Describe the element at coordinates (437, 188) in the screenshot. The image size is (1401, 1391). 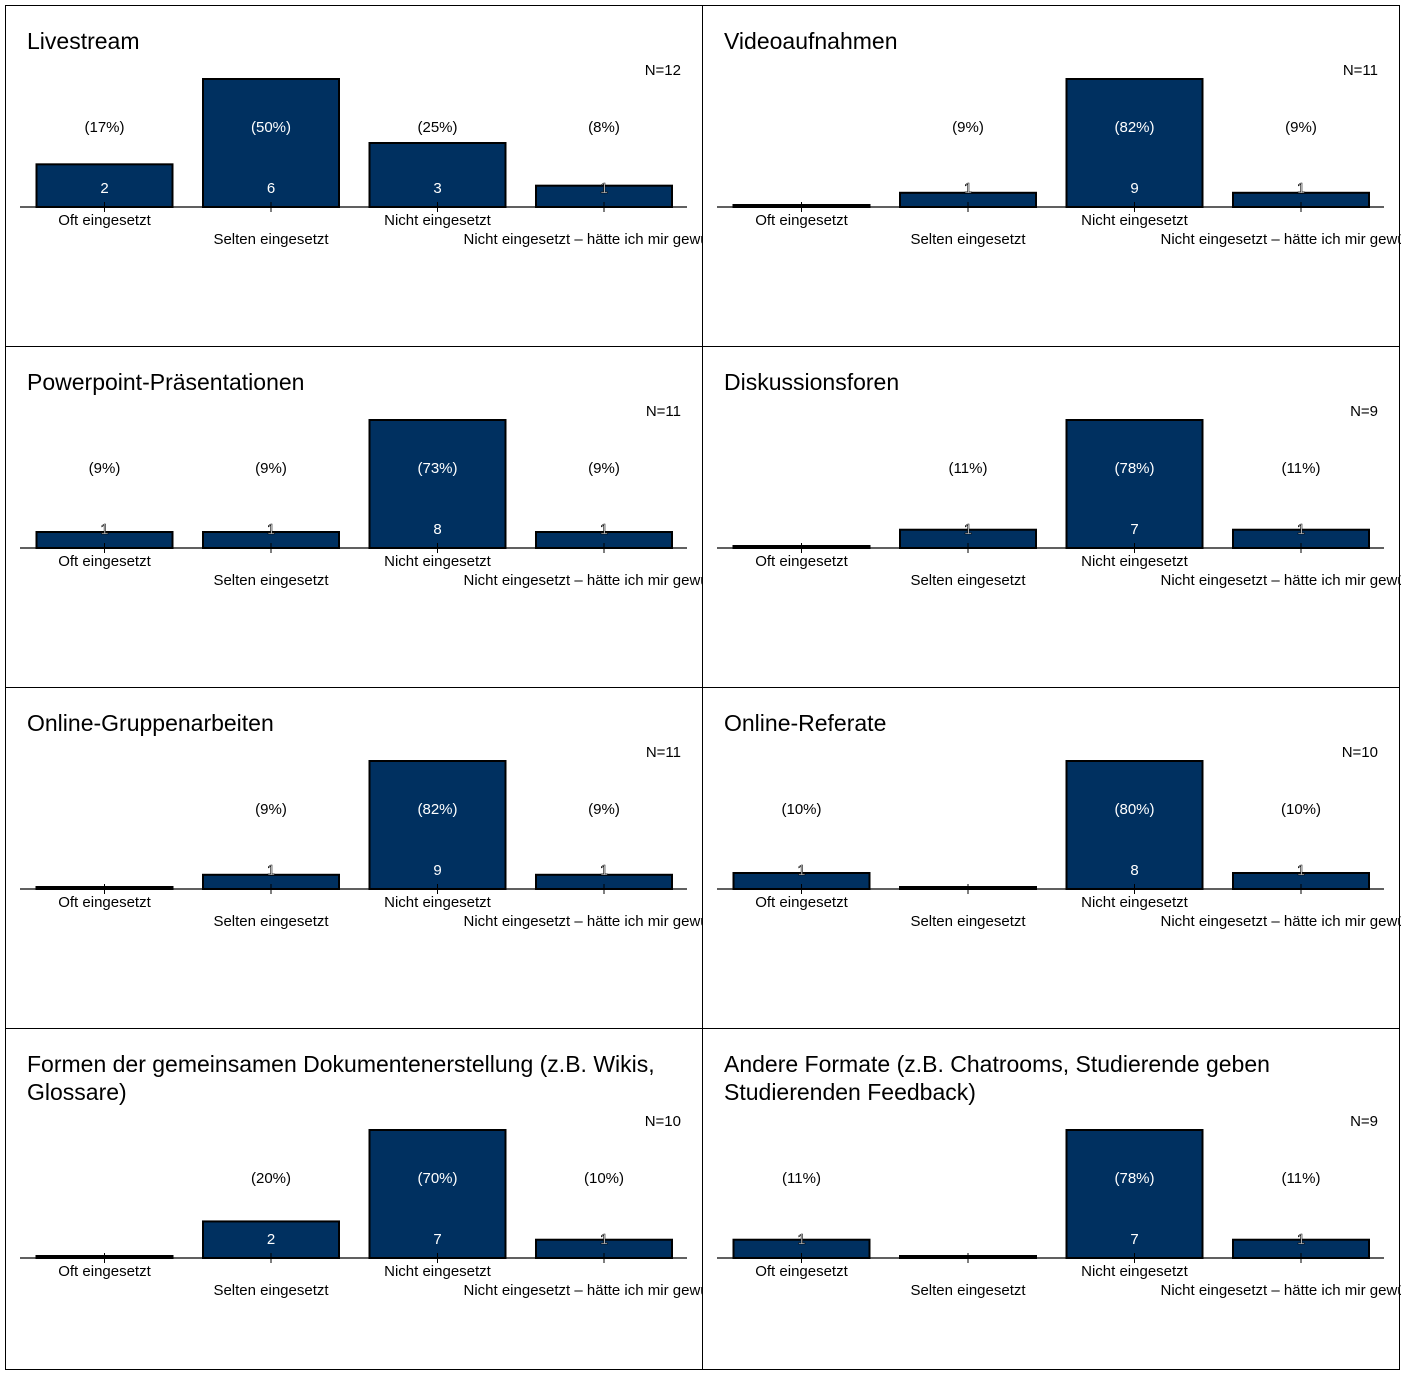
I see `value-label: 3` at that location.